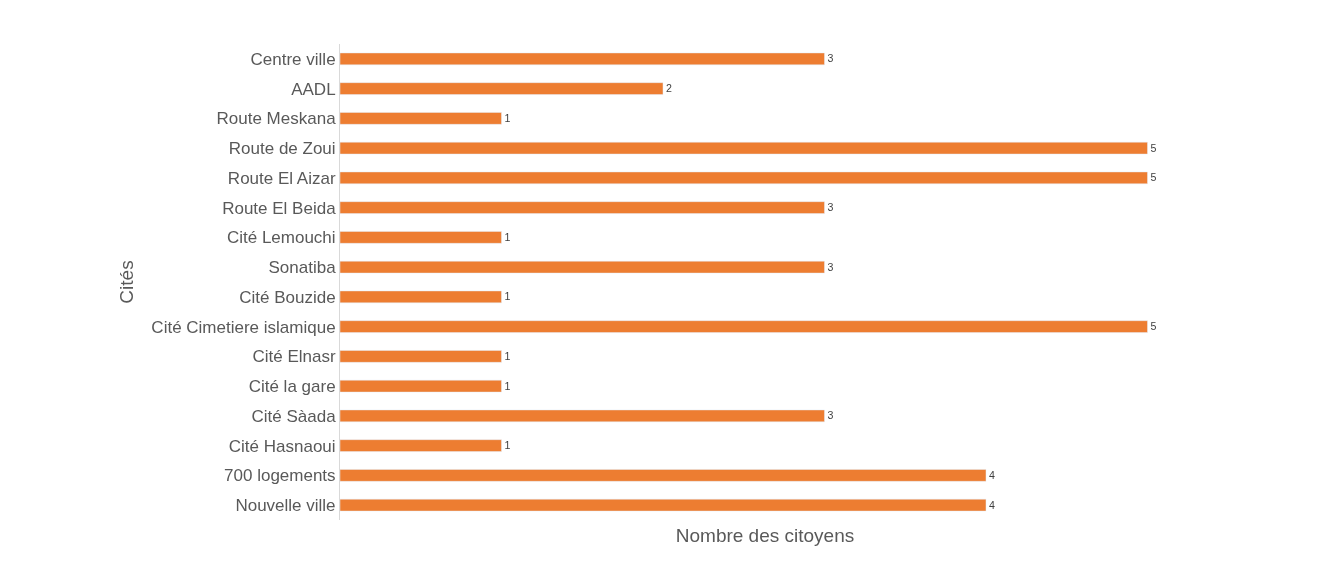 This screenshot has height=578, width=1320. Describe the element at coordinates (127, 282) in the screenshot. I see `y-axis-title: Cités` at that location.